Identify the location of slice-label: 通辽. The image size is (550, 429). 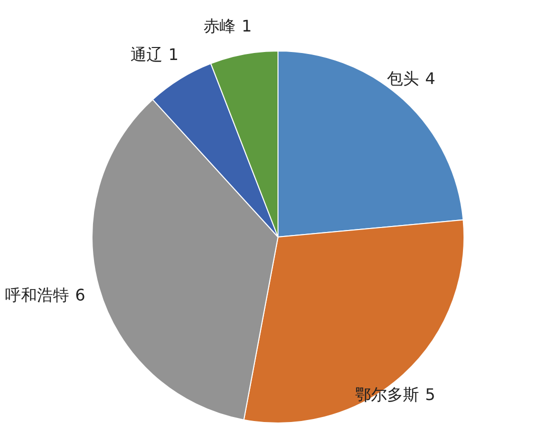
(146, 54).